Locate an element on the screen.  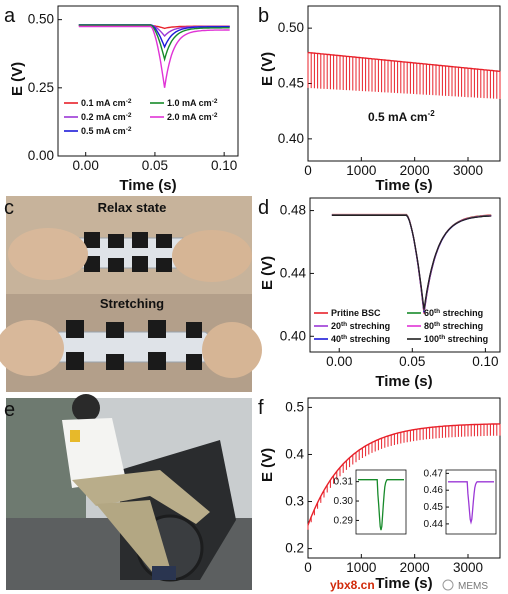
chart-b-xtick-label: 3000 is located at coordinates (468, 170).